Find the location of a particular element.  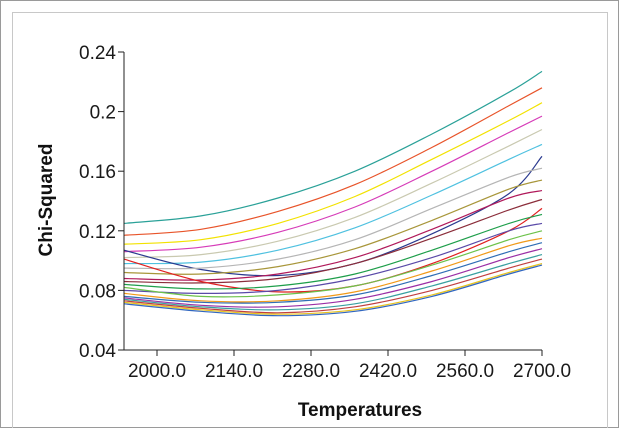

y-tick-label: 0.2 is located at coordinates (103, 113).